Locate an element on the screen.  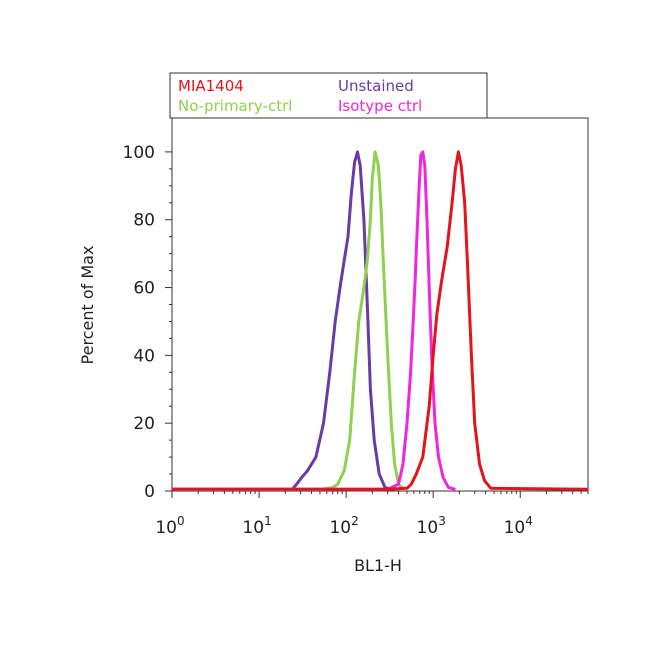
x-tick-label: 10⁴ is located at coordinates (518, 526).